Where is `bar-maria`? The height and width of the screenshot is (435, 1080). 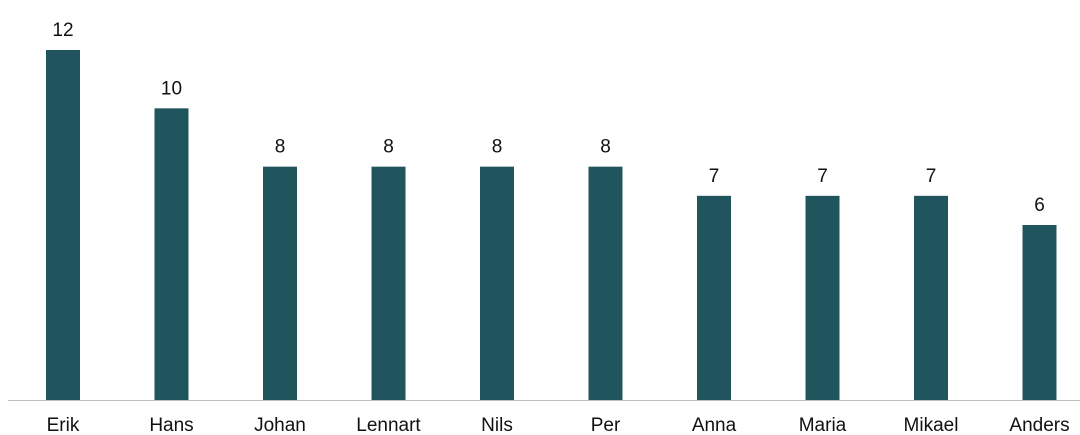 bar-maria is located at coordinates (822, 297).